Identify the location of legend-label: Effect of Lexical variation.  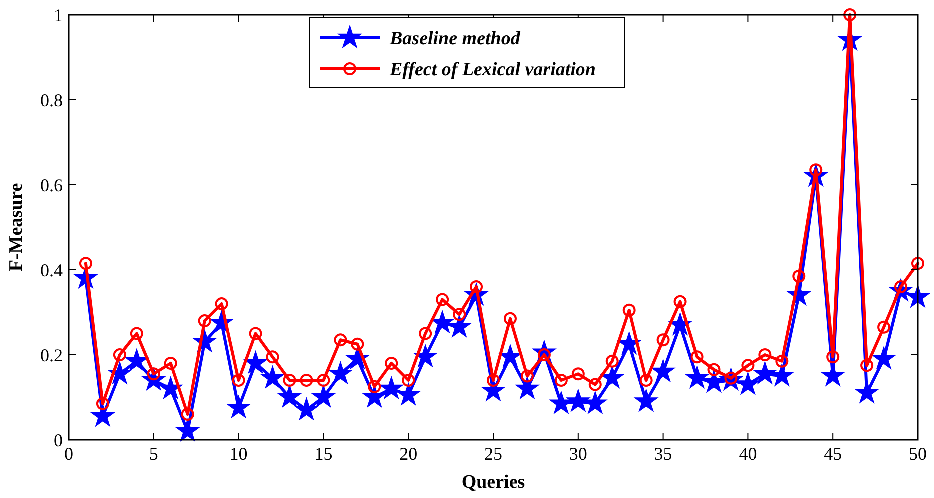
(492, 70).